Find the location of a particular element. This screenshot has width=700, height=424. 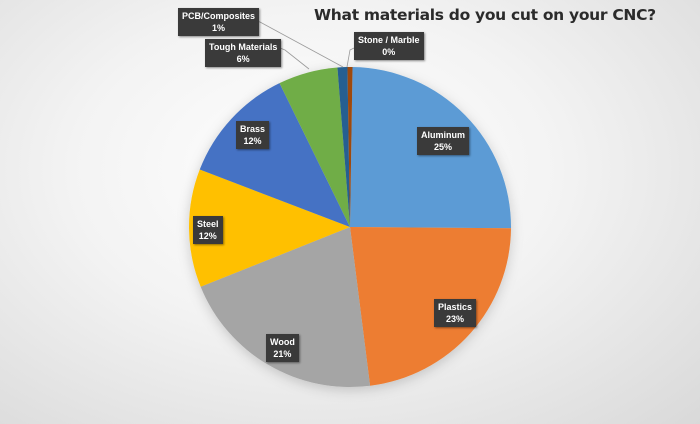

label-value: 25% is located at coordinates (442, 147).